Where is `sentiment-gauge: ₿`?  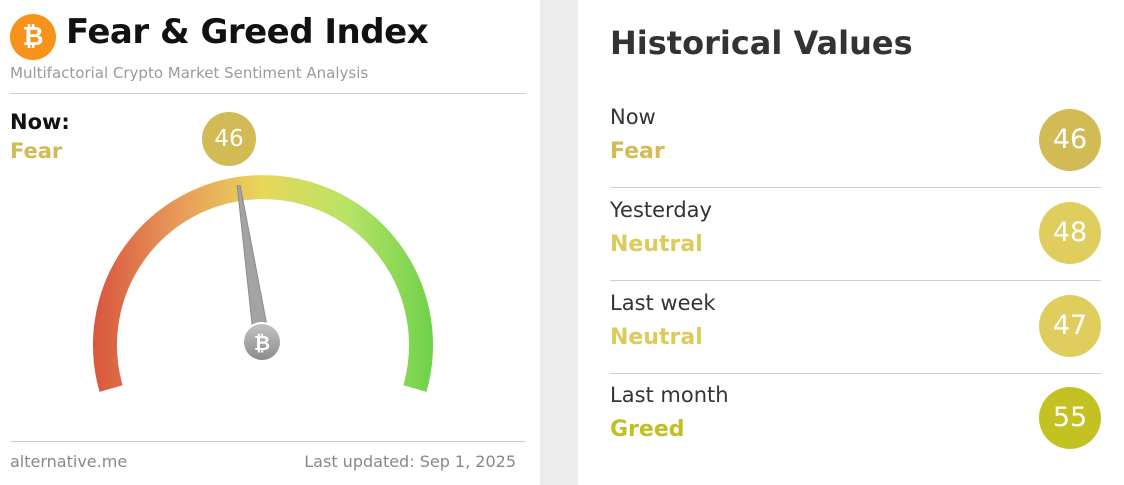 sentiment-gauge: ₿ is located at coordinates (263, 283).